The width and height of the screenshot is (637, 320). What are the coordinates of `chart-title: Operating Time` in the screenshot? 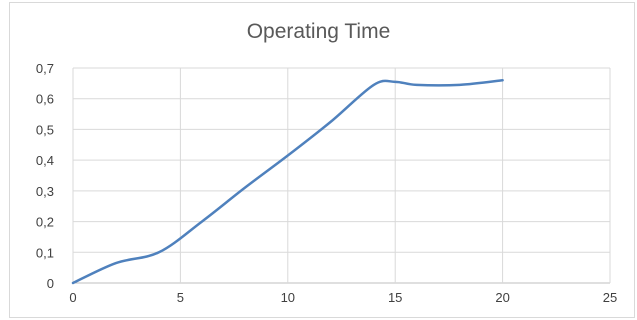 It's located at (318, 31).